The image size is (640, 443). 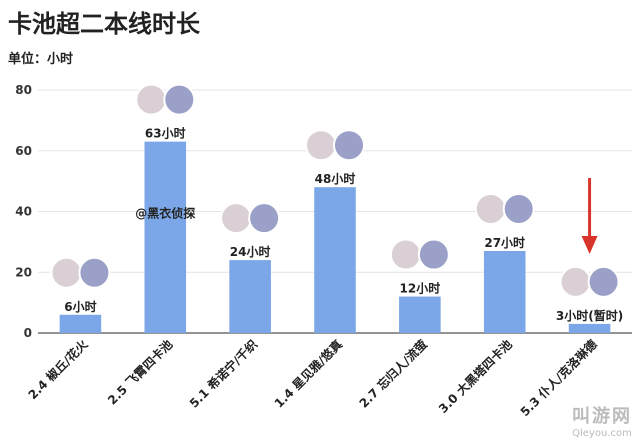 I want to click on unit-label: 单位：小时, so click(x=41, y=59).